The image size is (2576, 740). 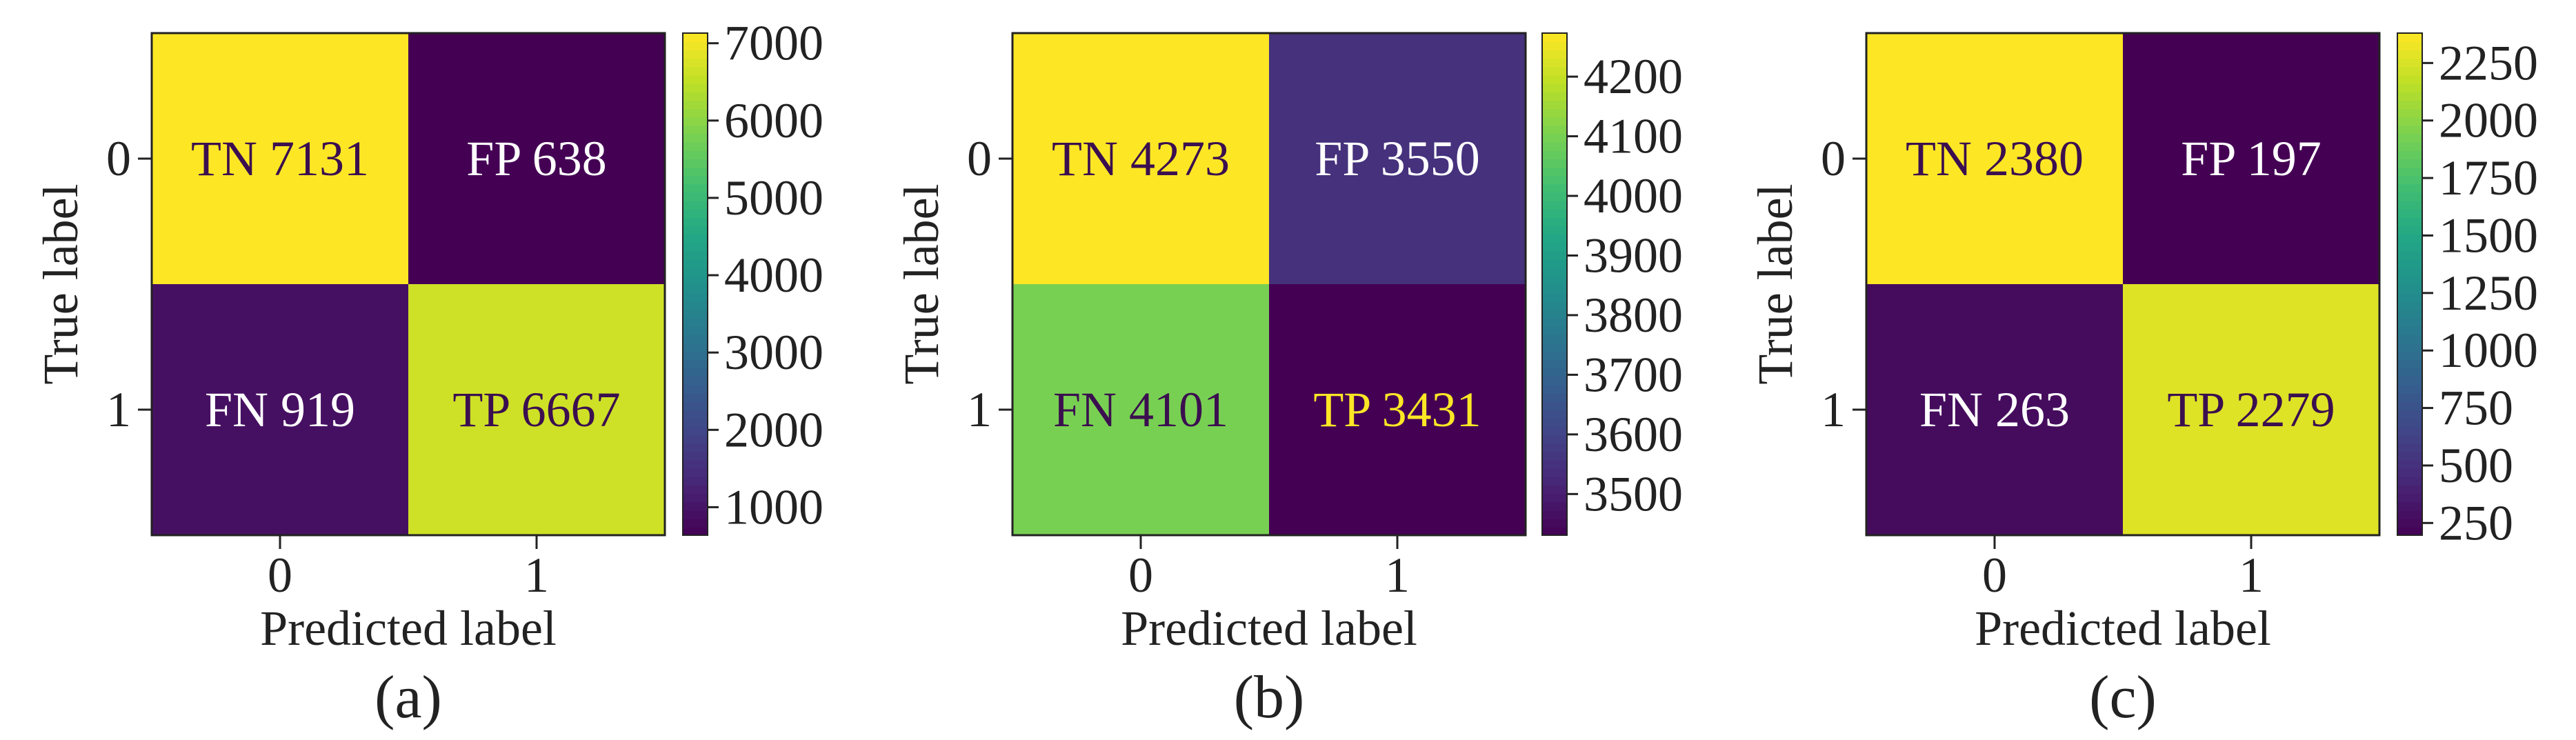 What do you see at coordinates (1994, 409) in the screenshot?
I see `cell-value-label: FN 263` at bounding box center [1994, 409].